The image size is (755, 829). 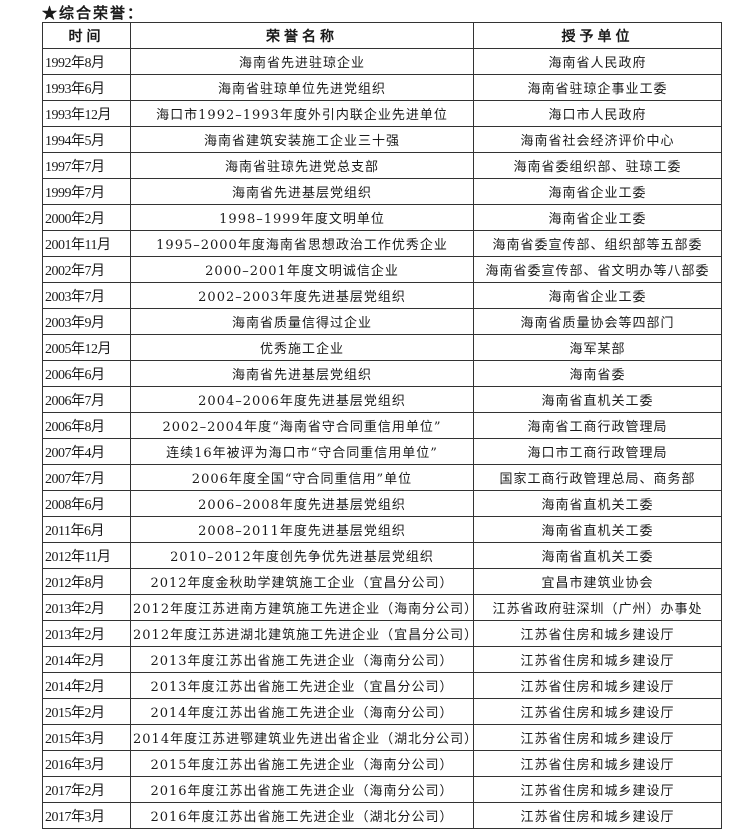 I want to click on cell-honor-name: 海南省驻琼单位先进党组织, so click(x=302, y=87).